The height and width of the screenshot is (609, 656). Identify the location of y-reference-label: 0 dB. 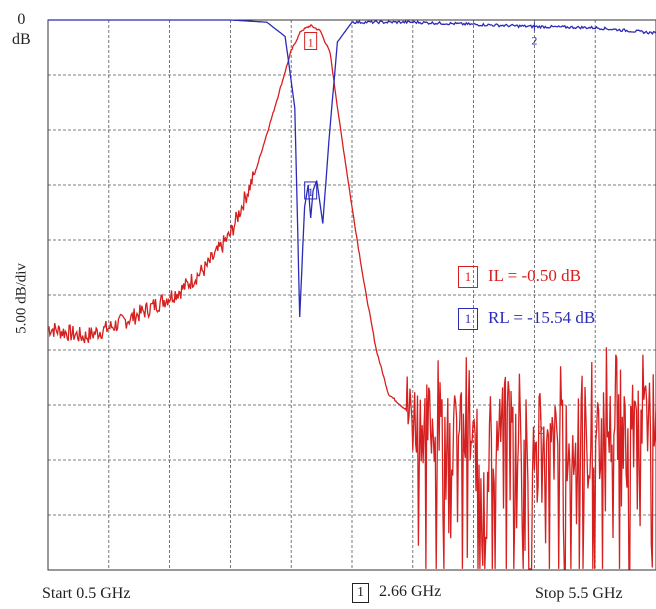
(21, 30).